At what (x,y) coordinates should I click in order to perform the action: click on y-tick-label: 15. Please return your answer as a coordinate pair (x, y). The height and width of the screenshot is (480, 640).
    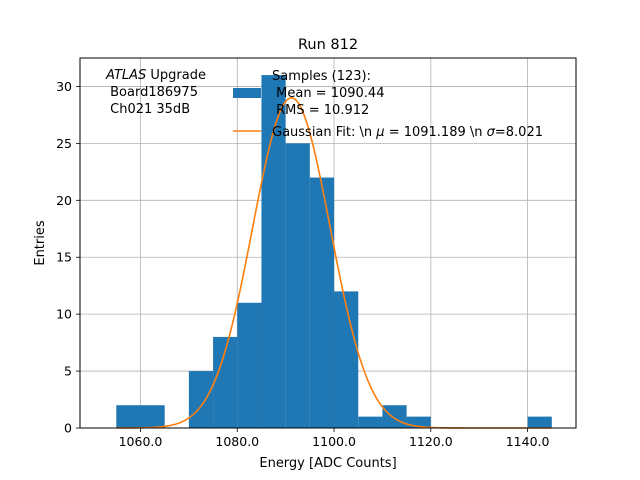
    Looking at the image, I should click on (64, 257).